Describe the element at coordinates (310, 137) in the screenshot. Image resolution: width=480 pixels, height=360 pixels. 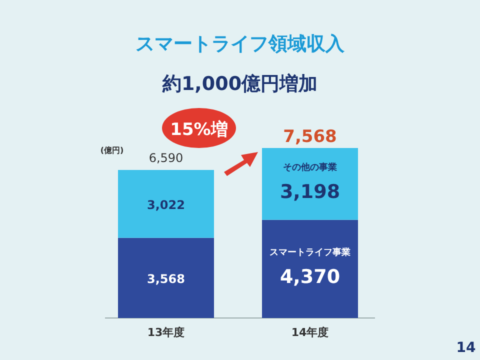
I see `total-label: 7,568` at that location.